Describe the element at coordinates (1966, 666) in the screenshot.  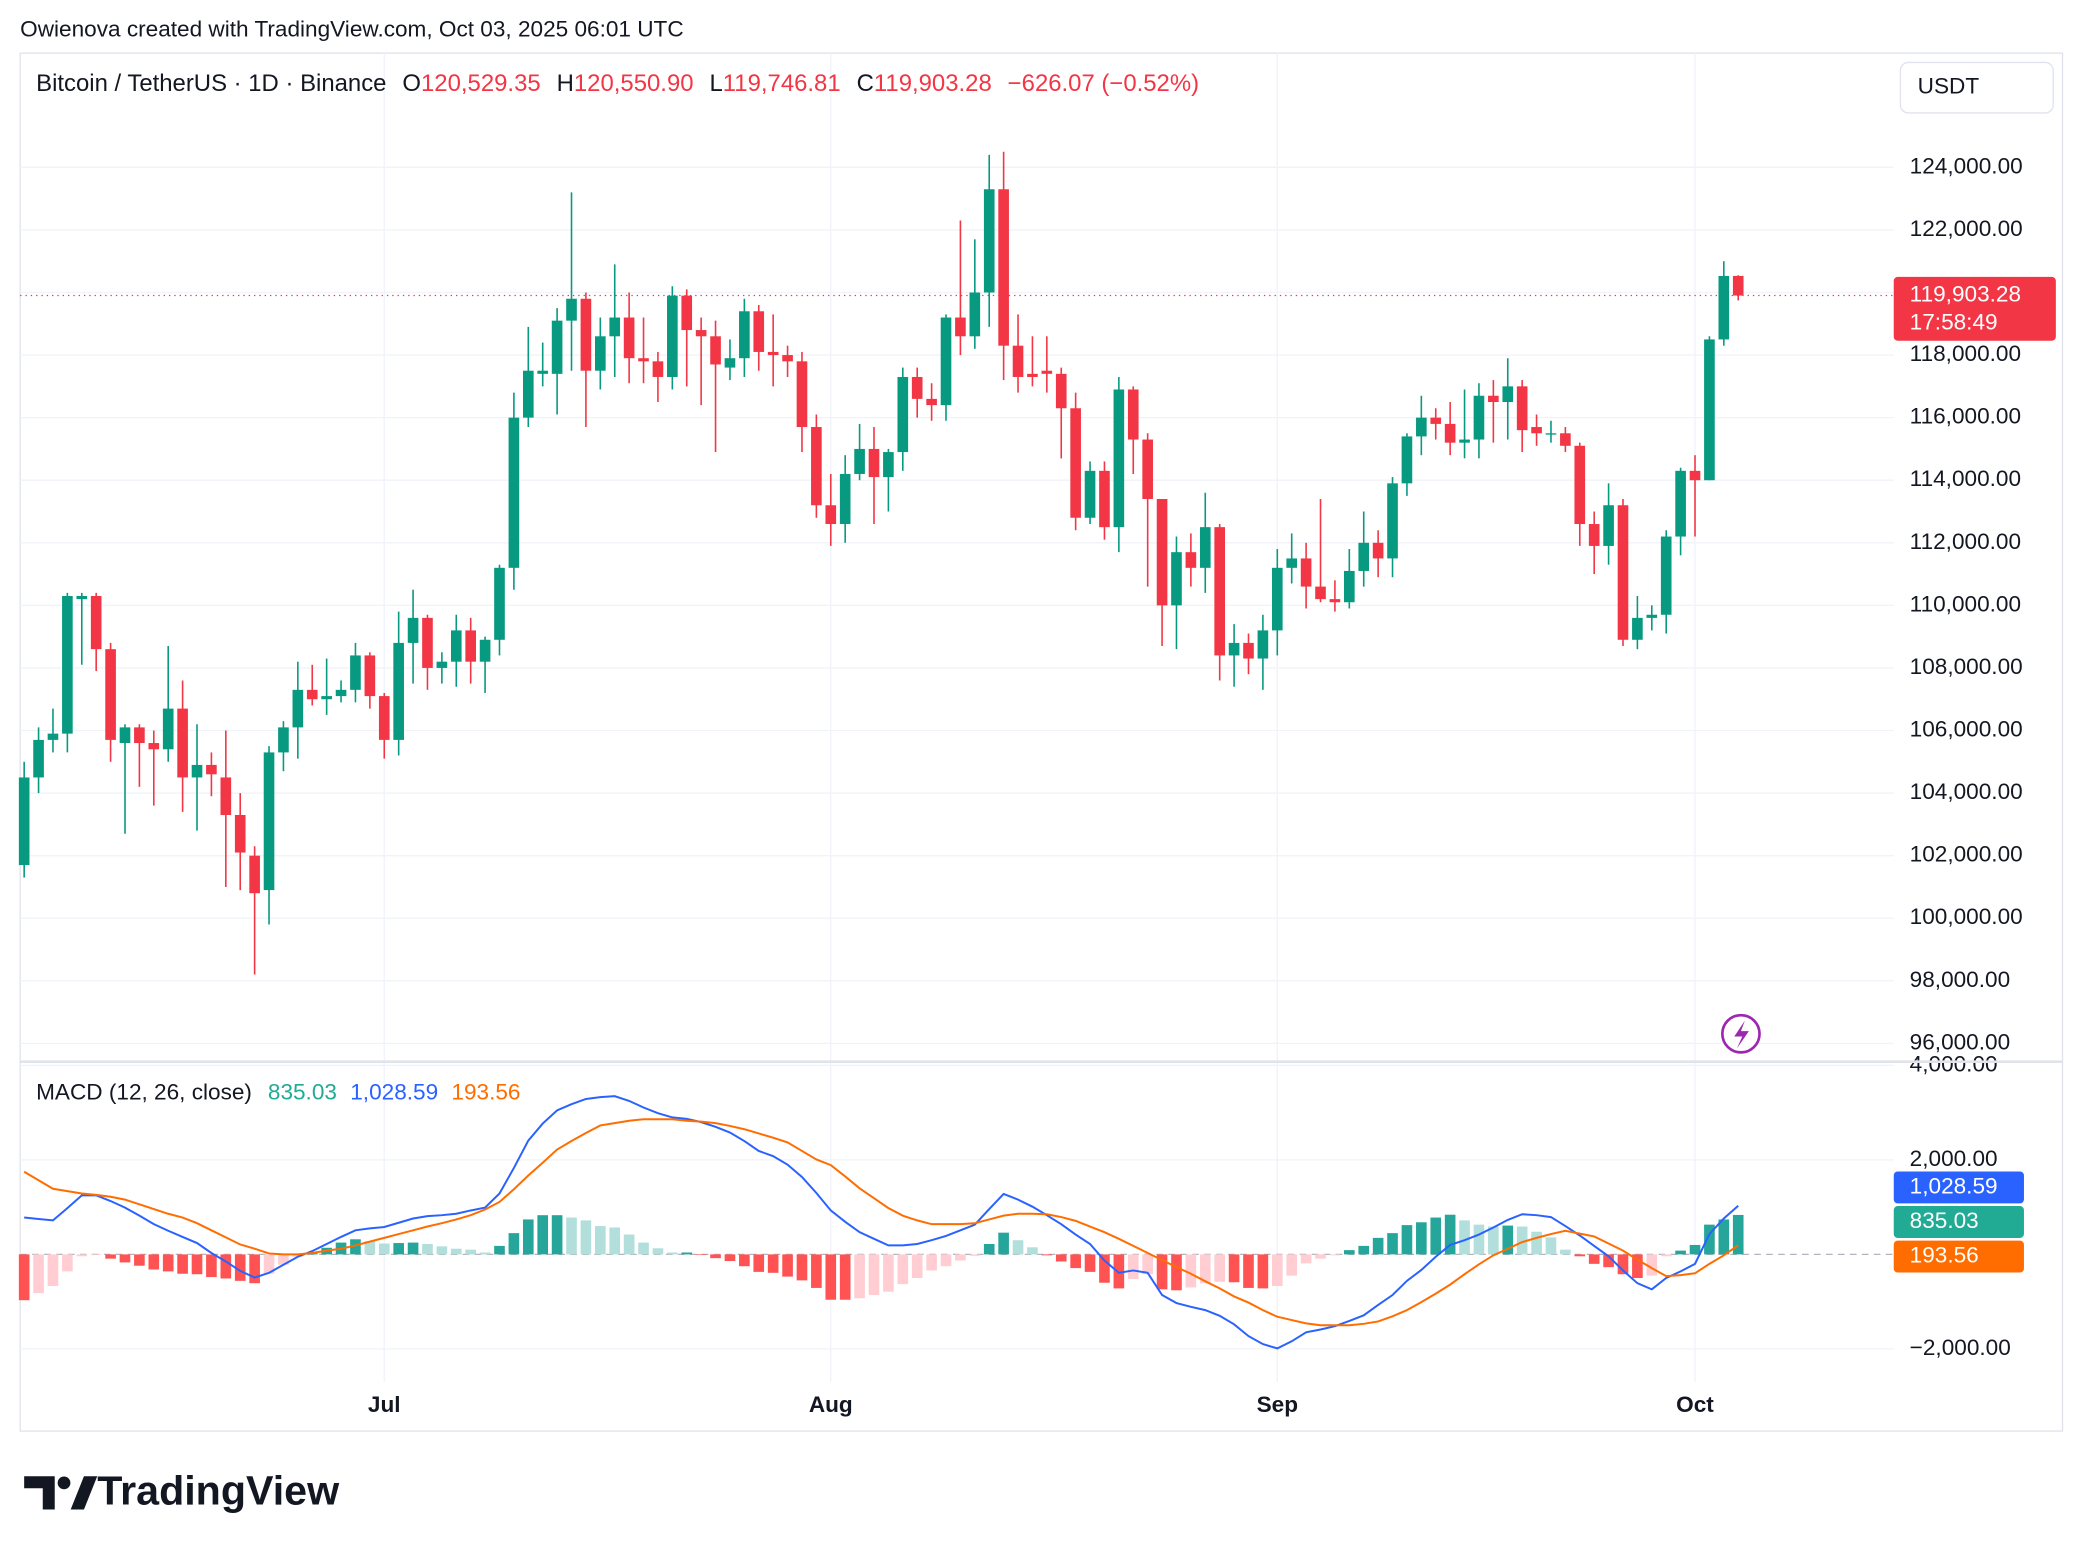
I see `y-tick-label: 108,000.00` at that location.